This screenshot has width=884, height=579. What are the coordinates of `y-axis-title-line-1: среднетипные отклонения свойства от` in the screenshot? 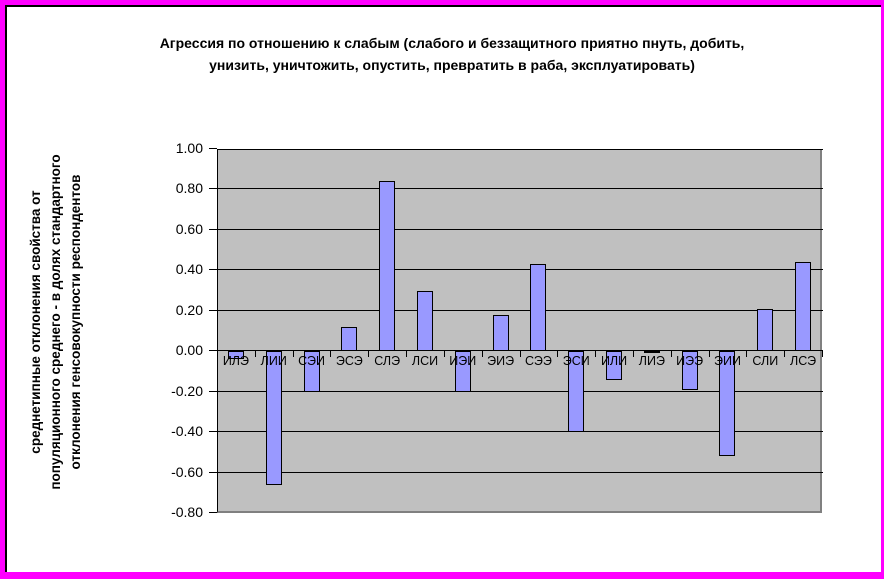 It's located at (35, 322).